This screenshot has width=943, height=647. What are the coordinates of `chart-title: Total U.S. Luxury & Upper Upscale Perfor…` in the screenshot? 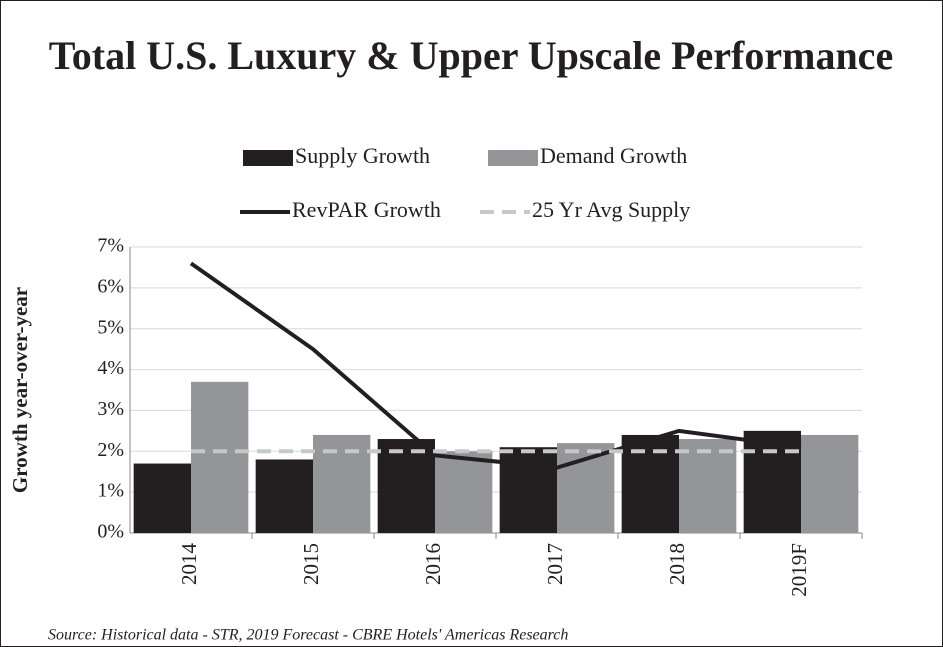 It's located at (471, 55).